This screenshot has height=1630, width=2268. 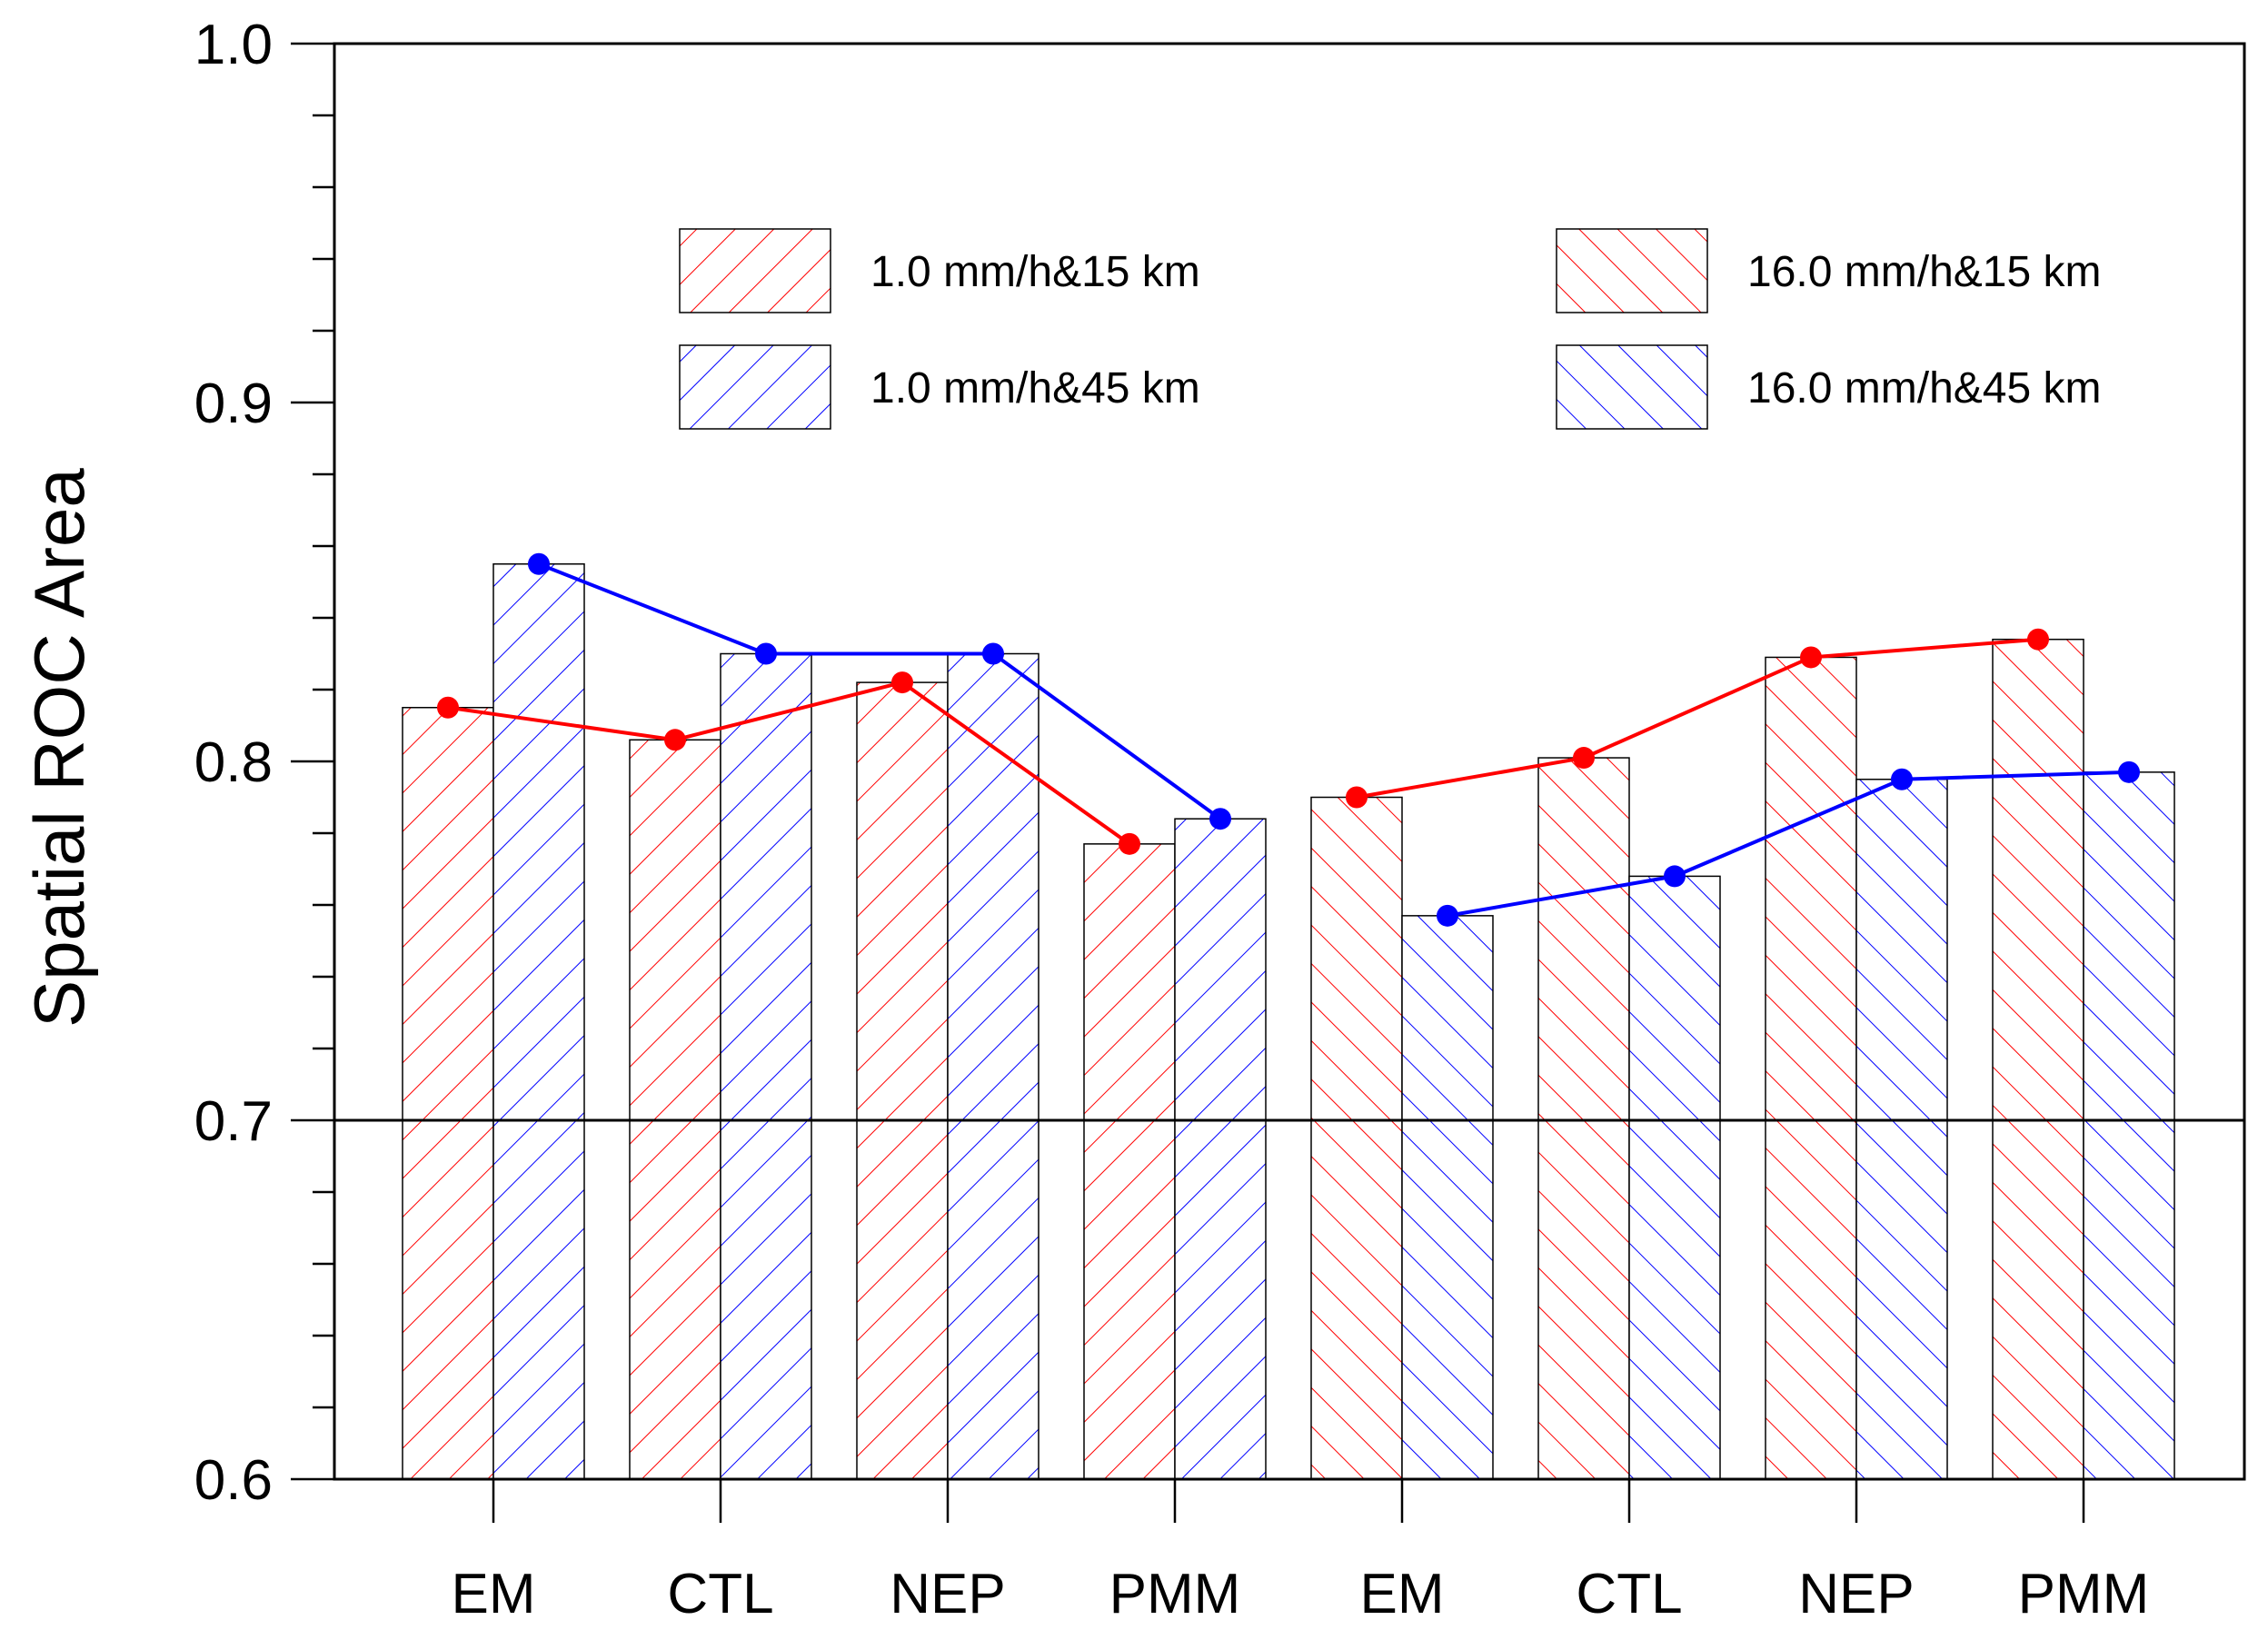 What do you see at coordinates (1220, 1149) in the screenshot?
I see `bar-1-0-mm-h-45-km-pmm` at bounding box center [1220, 1149].